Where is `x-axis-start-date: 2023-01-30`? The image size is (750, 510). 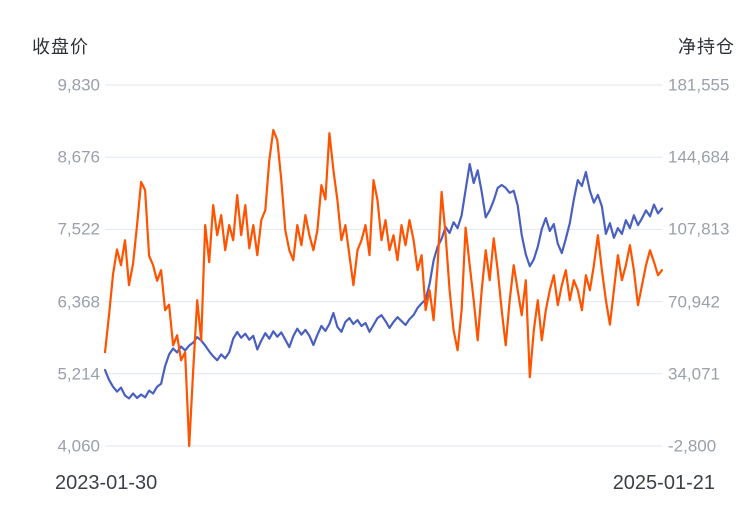
x-axis-start-date: 2023-01-30 is located at coordinates (106, 483).